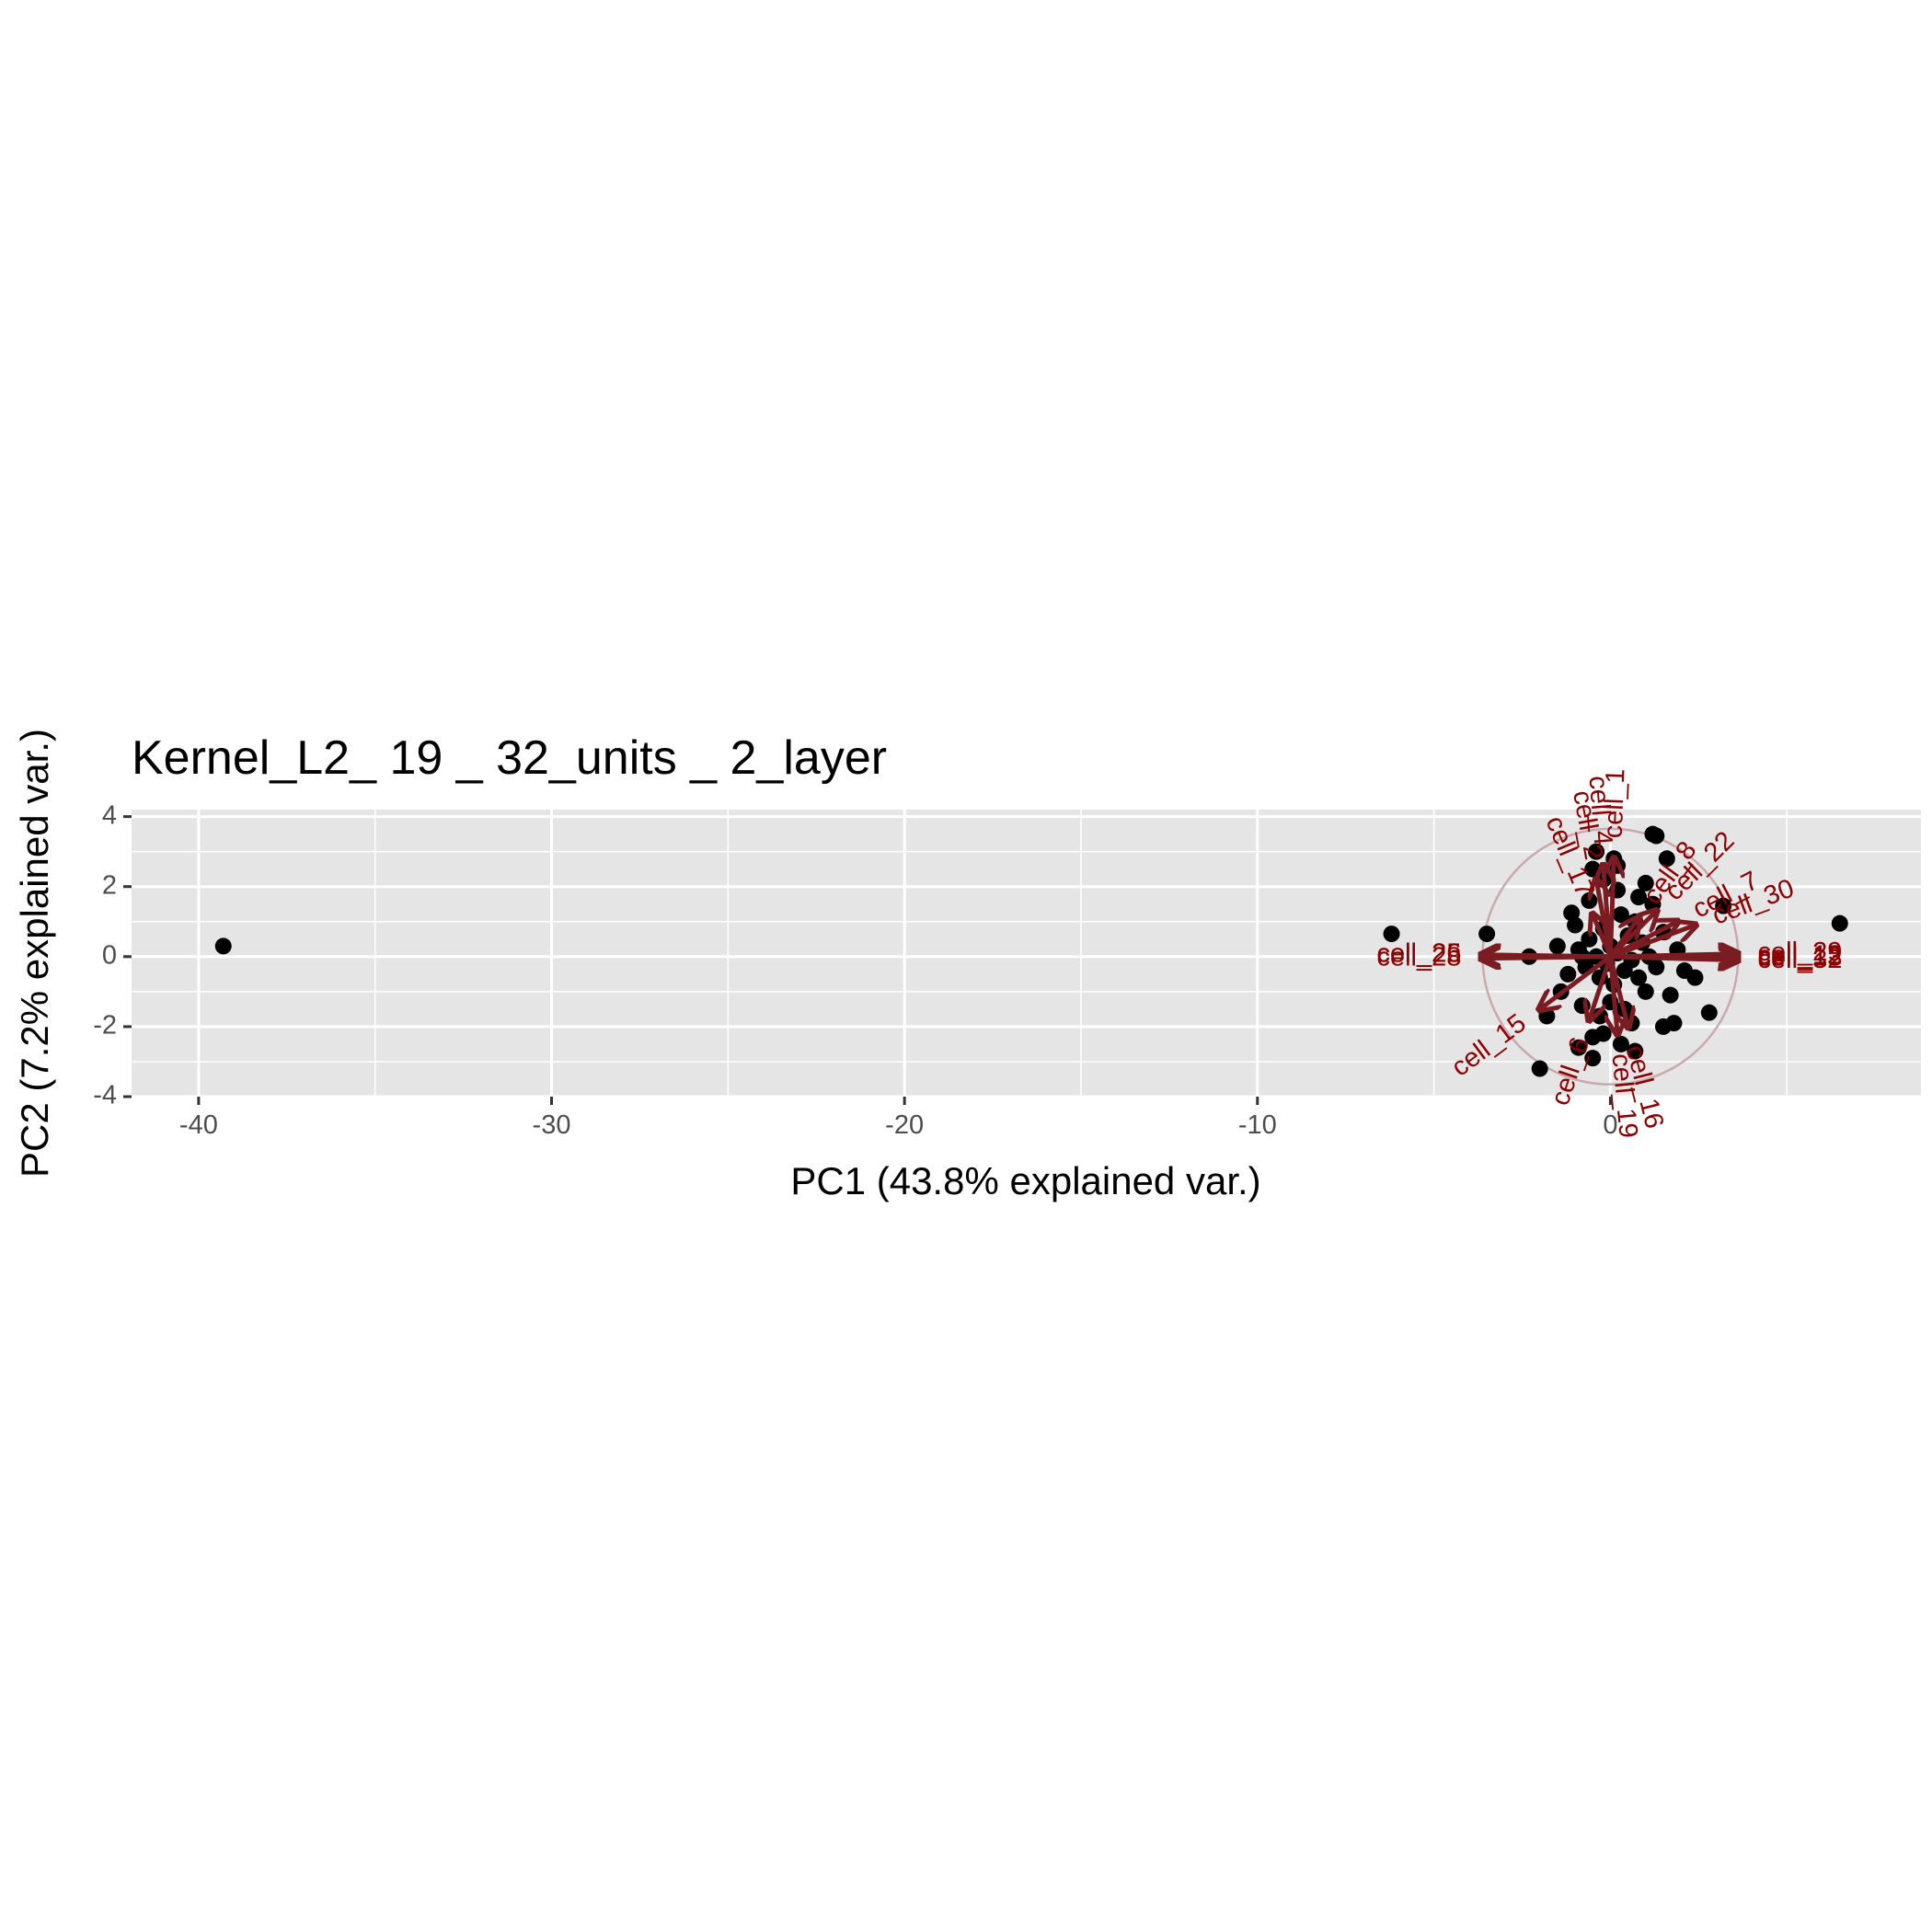  I want to click on loading-label: cell_13, so click(1800, 957).